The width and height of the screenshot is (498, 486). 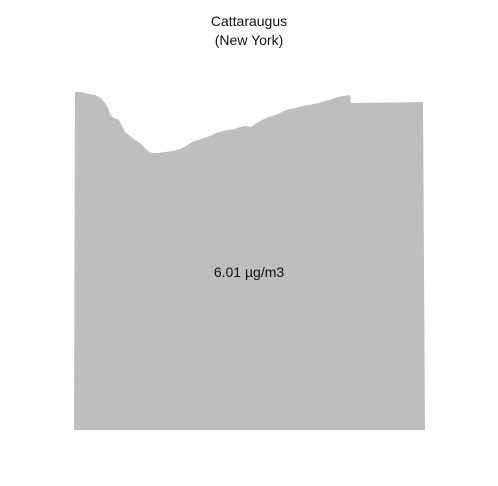 I want to click on map-title-block: Cattaraugus (New York), so click(x=249, y=31).